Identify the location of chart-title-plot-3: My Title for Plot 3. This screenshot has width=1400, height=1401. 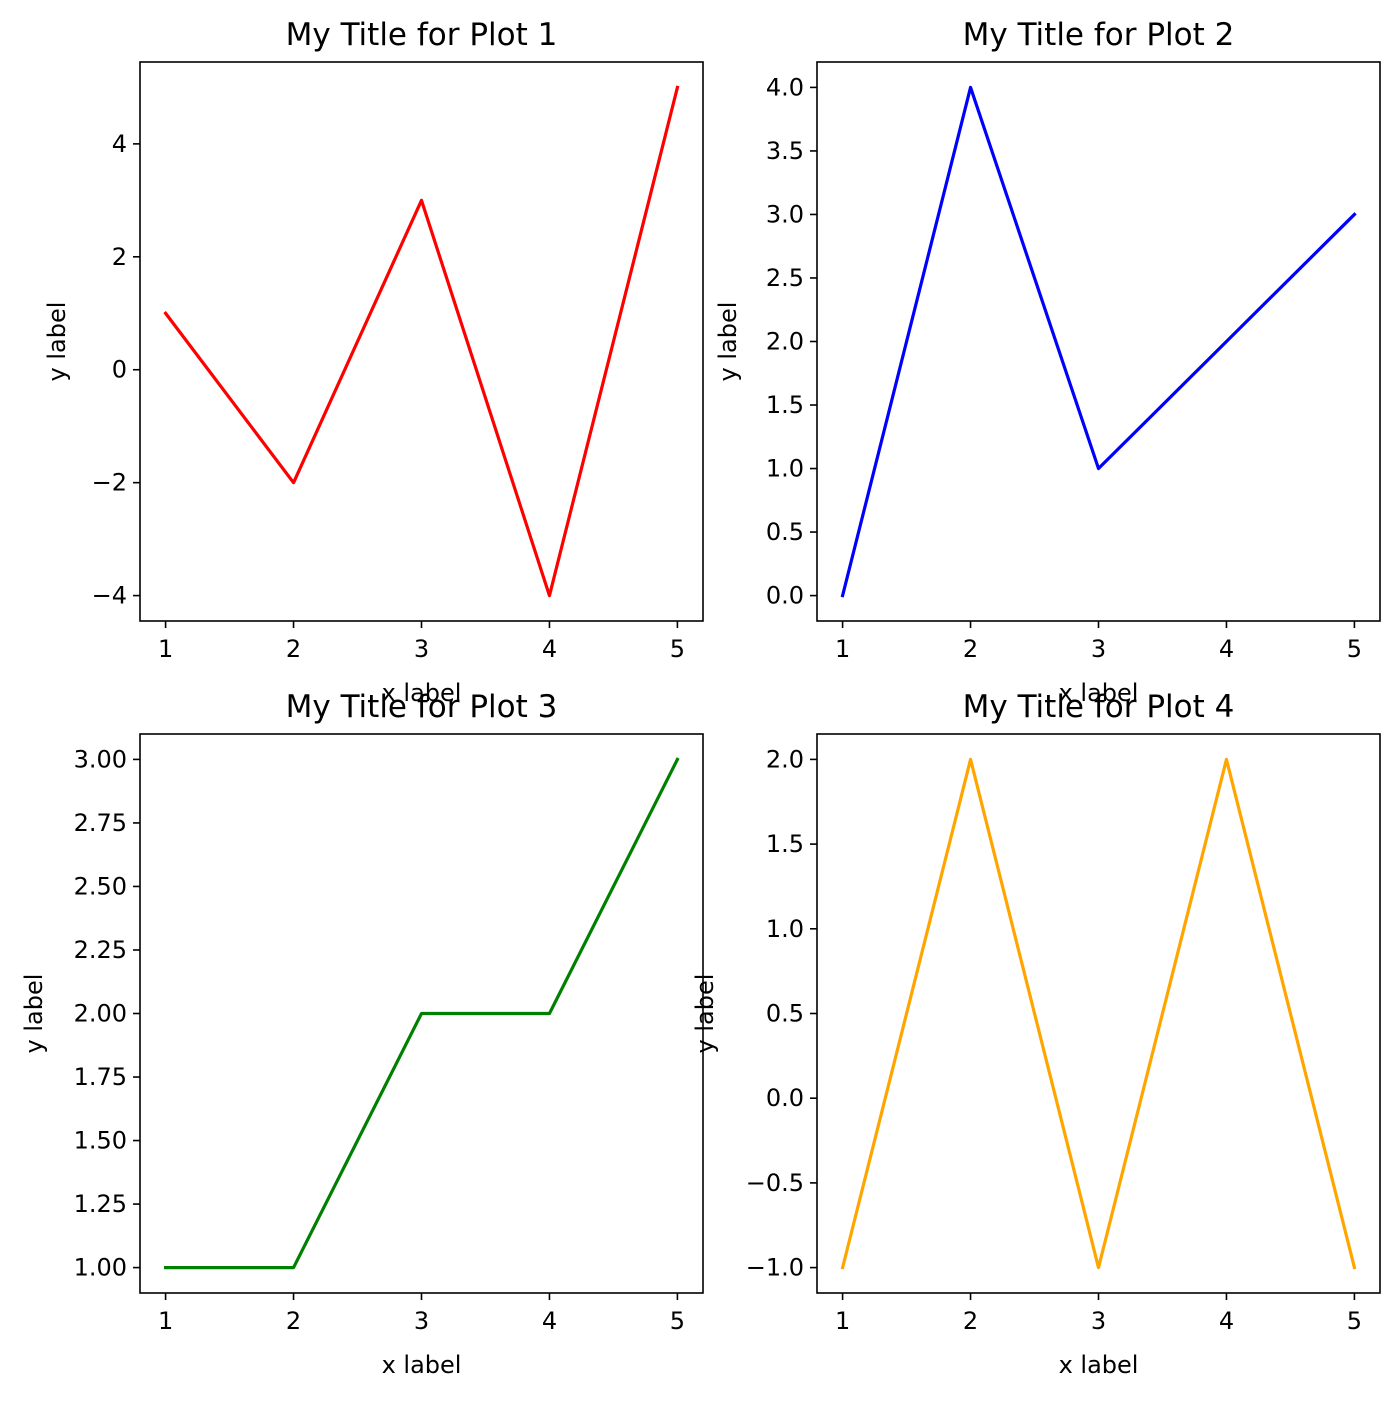
(422, 707).